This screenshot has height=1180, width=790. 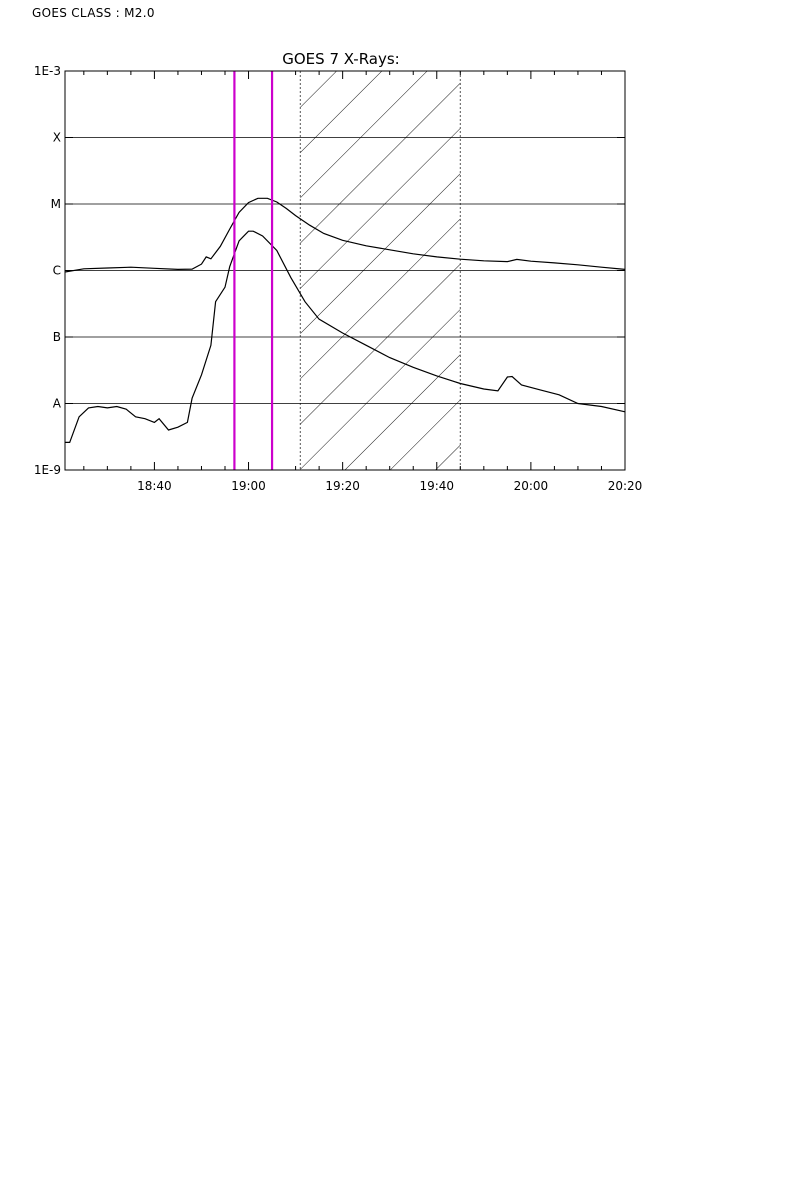 What do you see at coordinates (340, 59) in the screenshot?
I see `chart-title: GOES 7 X-Rays:` at bounding box center [340, 59].